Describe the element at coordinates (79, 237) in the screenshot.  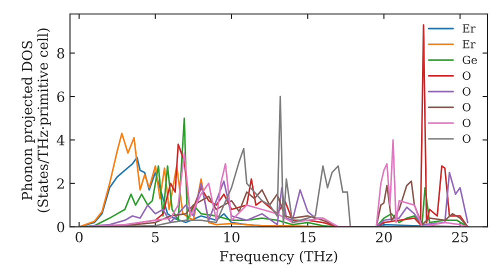
I see `x-tick-label: 0` at that location.